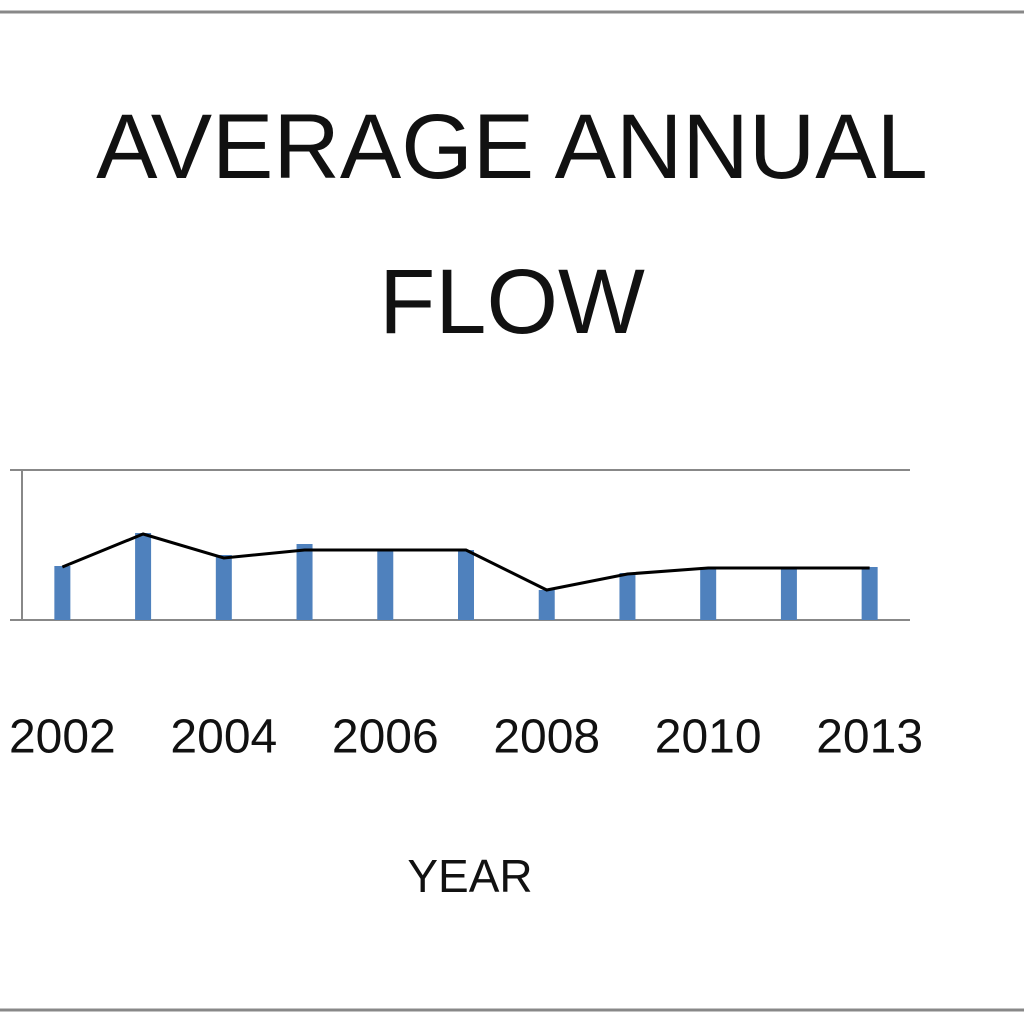 The width and height of the screenshot is (1024, 1024). What do you see at coordinates (708, 737) in the screenshot?
I see `x-tick-label: 2010` at bounding box center [708, 737].